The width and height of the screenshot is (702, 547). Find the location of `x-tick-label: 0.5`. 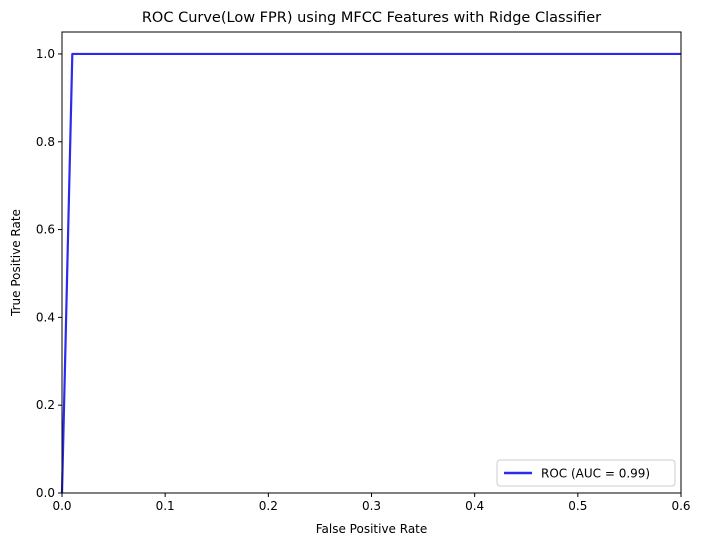

x-tick-label: 0.5 is located at coordinates (577, 506).